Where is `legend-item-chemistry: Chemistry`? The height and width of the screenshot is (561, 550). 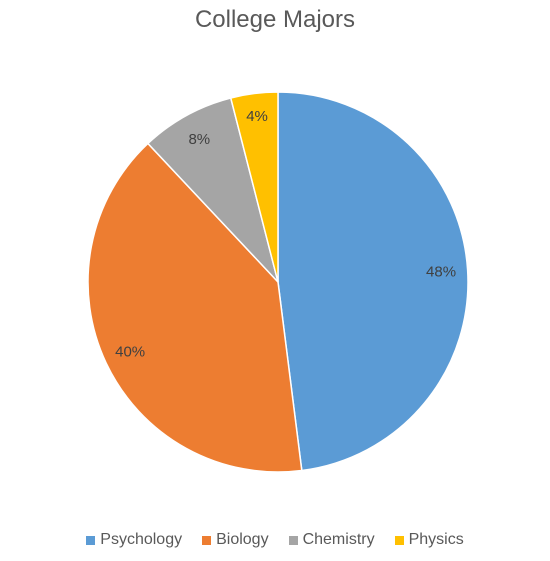
legend-item-chemistry: Chemistry is located at coordinates (331, 540).